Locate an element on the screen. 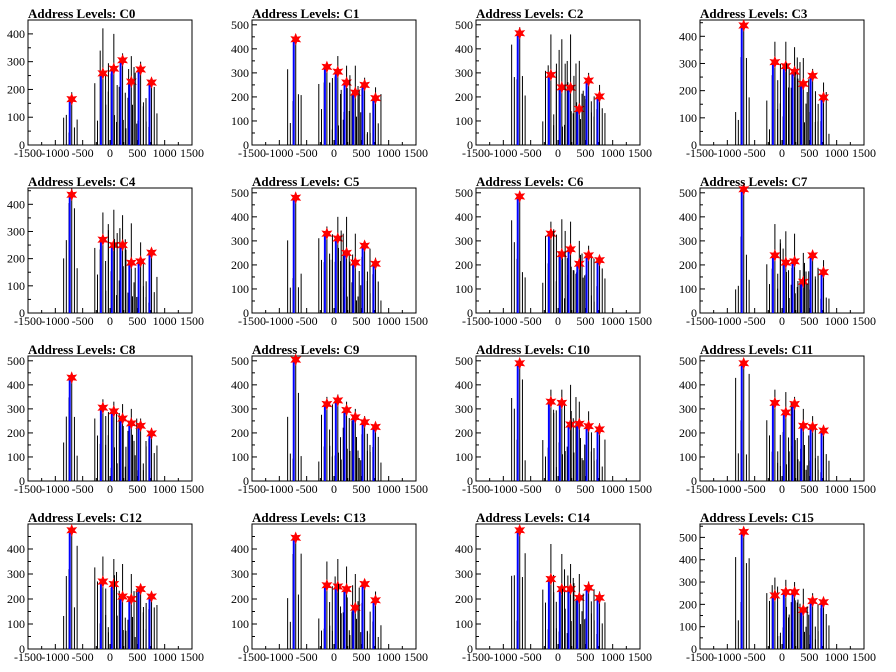 The image size is (896, 672). chart-title: Address Levels: C0 is located at coordinates (82, 13).